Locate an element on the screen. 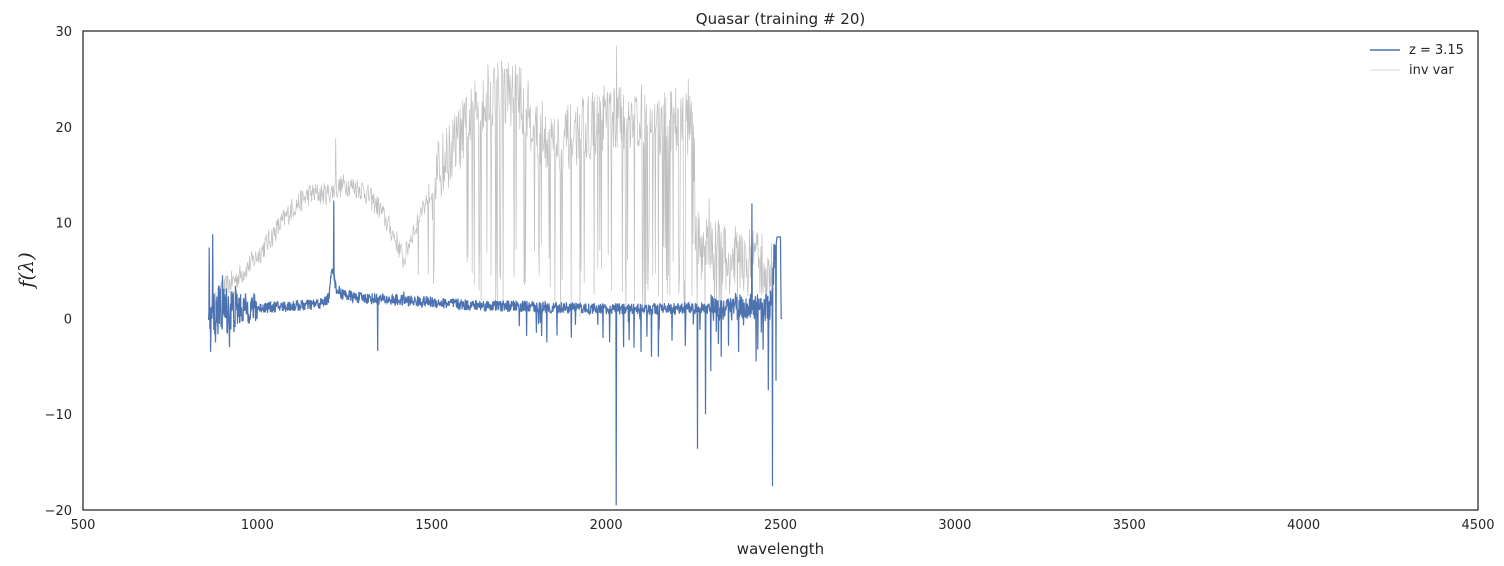 The height and width of the screenshot is (566, 1504). y-tick-label: −10 is located at coordinates (58, 415).